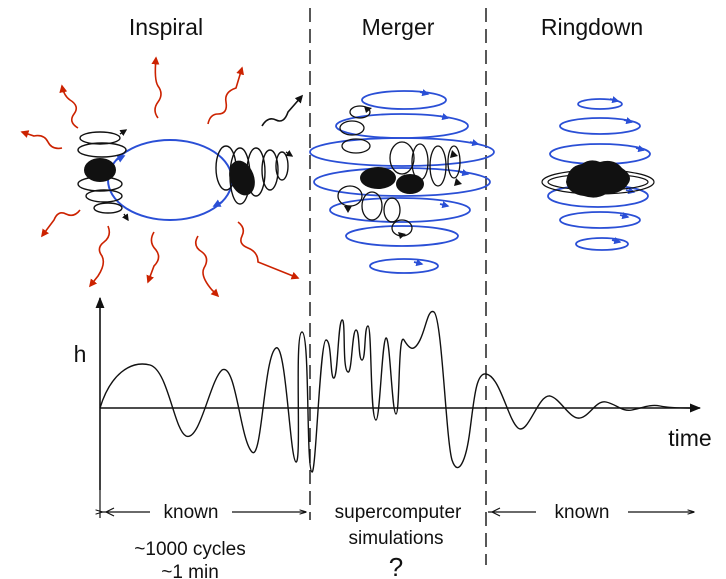  I want to click on merger-illustration, so click(402, 181).